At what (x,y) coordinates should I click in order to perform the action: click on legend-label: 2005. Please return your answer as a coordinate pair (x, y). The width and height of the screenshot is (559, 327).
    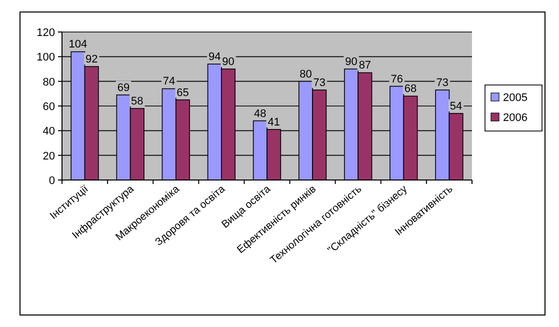
    Looking at the image, I should click on (515, 98).